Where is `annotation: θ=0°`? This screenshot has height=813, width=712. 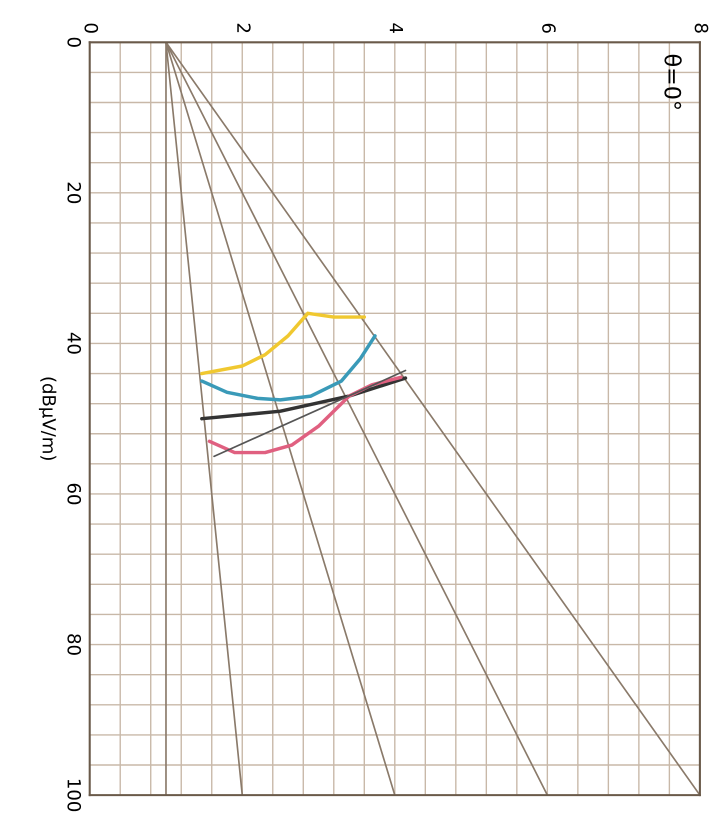
annotation: θ=0° is located at coordinates (673, 81).